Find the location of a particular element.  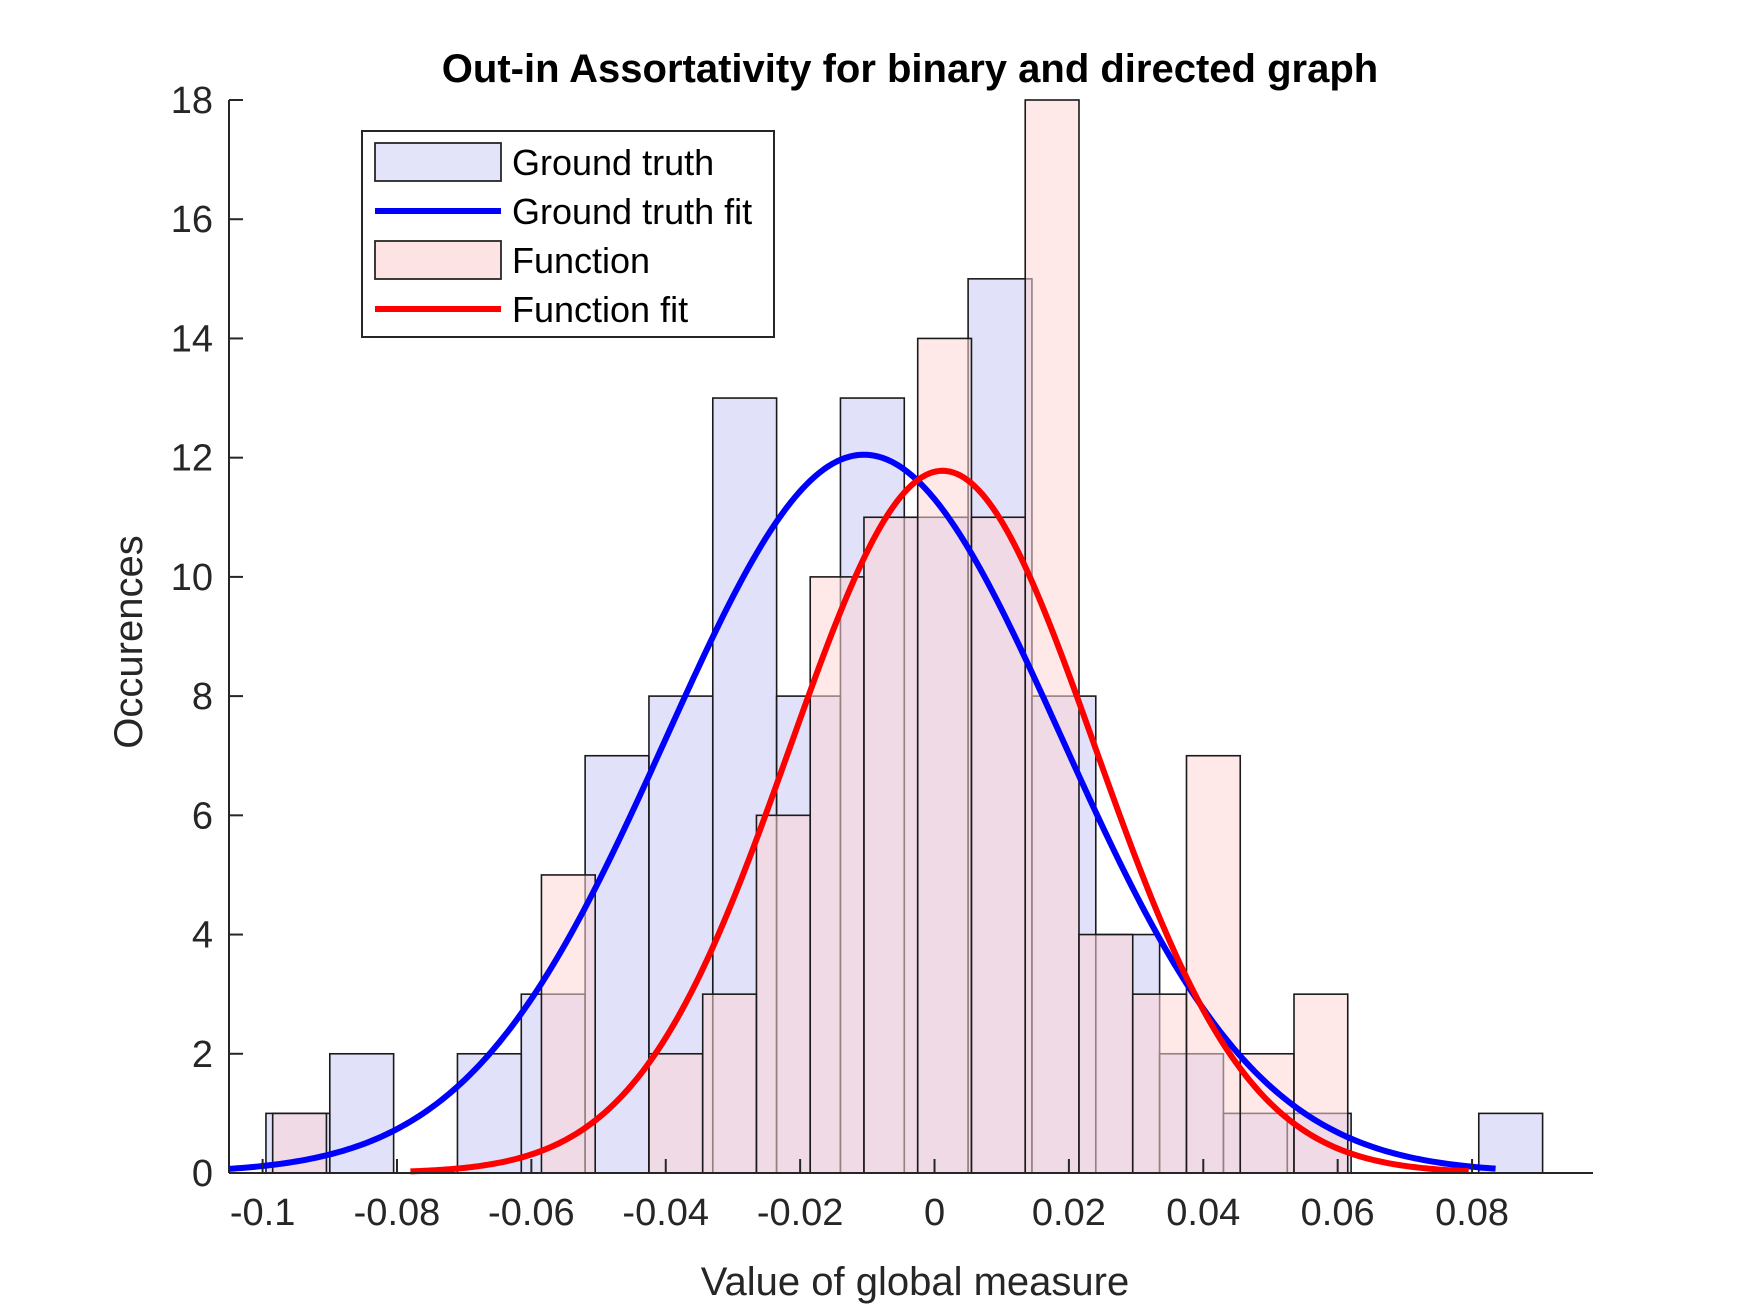

y-tick-label: 14 is located at coordinates (192, 339).